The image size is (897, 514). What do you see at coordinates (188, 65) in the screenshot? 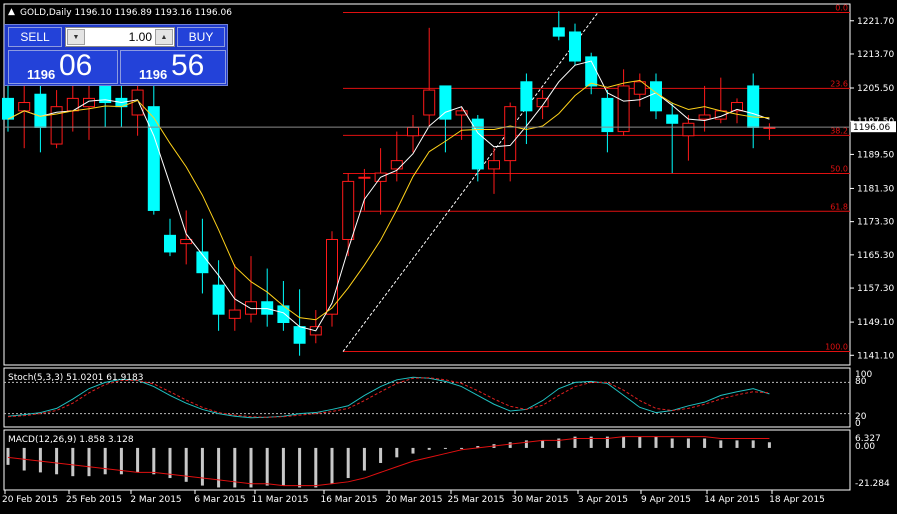
I see `buy-price-pips: 56` at bounding box center [188, 65].